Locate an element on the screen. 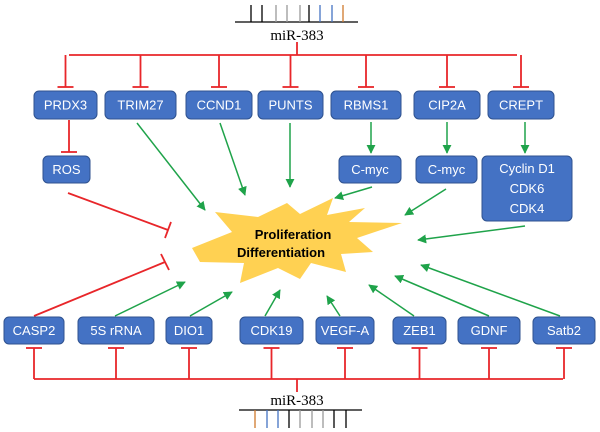 The width and height of the screenshot is (600, 432). target-box-cip2a-label: CIP2A is located at coordinates (447, 105).